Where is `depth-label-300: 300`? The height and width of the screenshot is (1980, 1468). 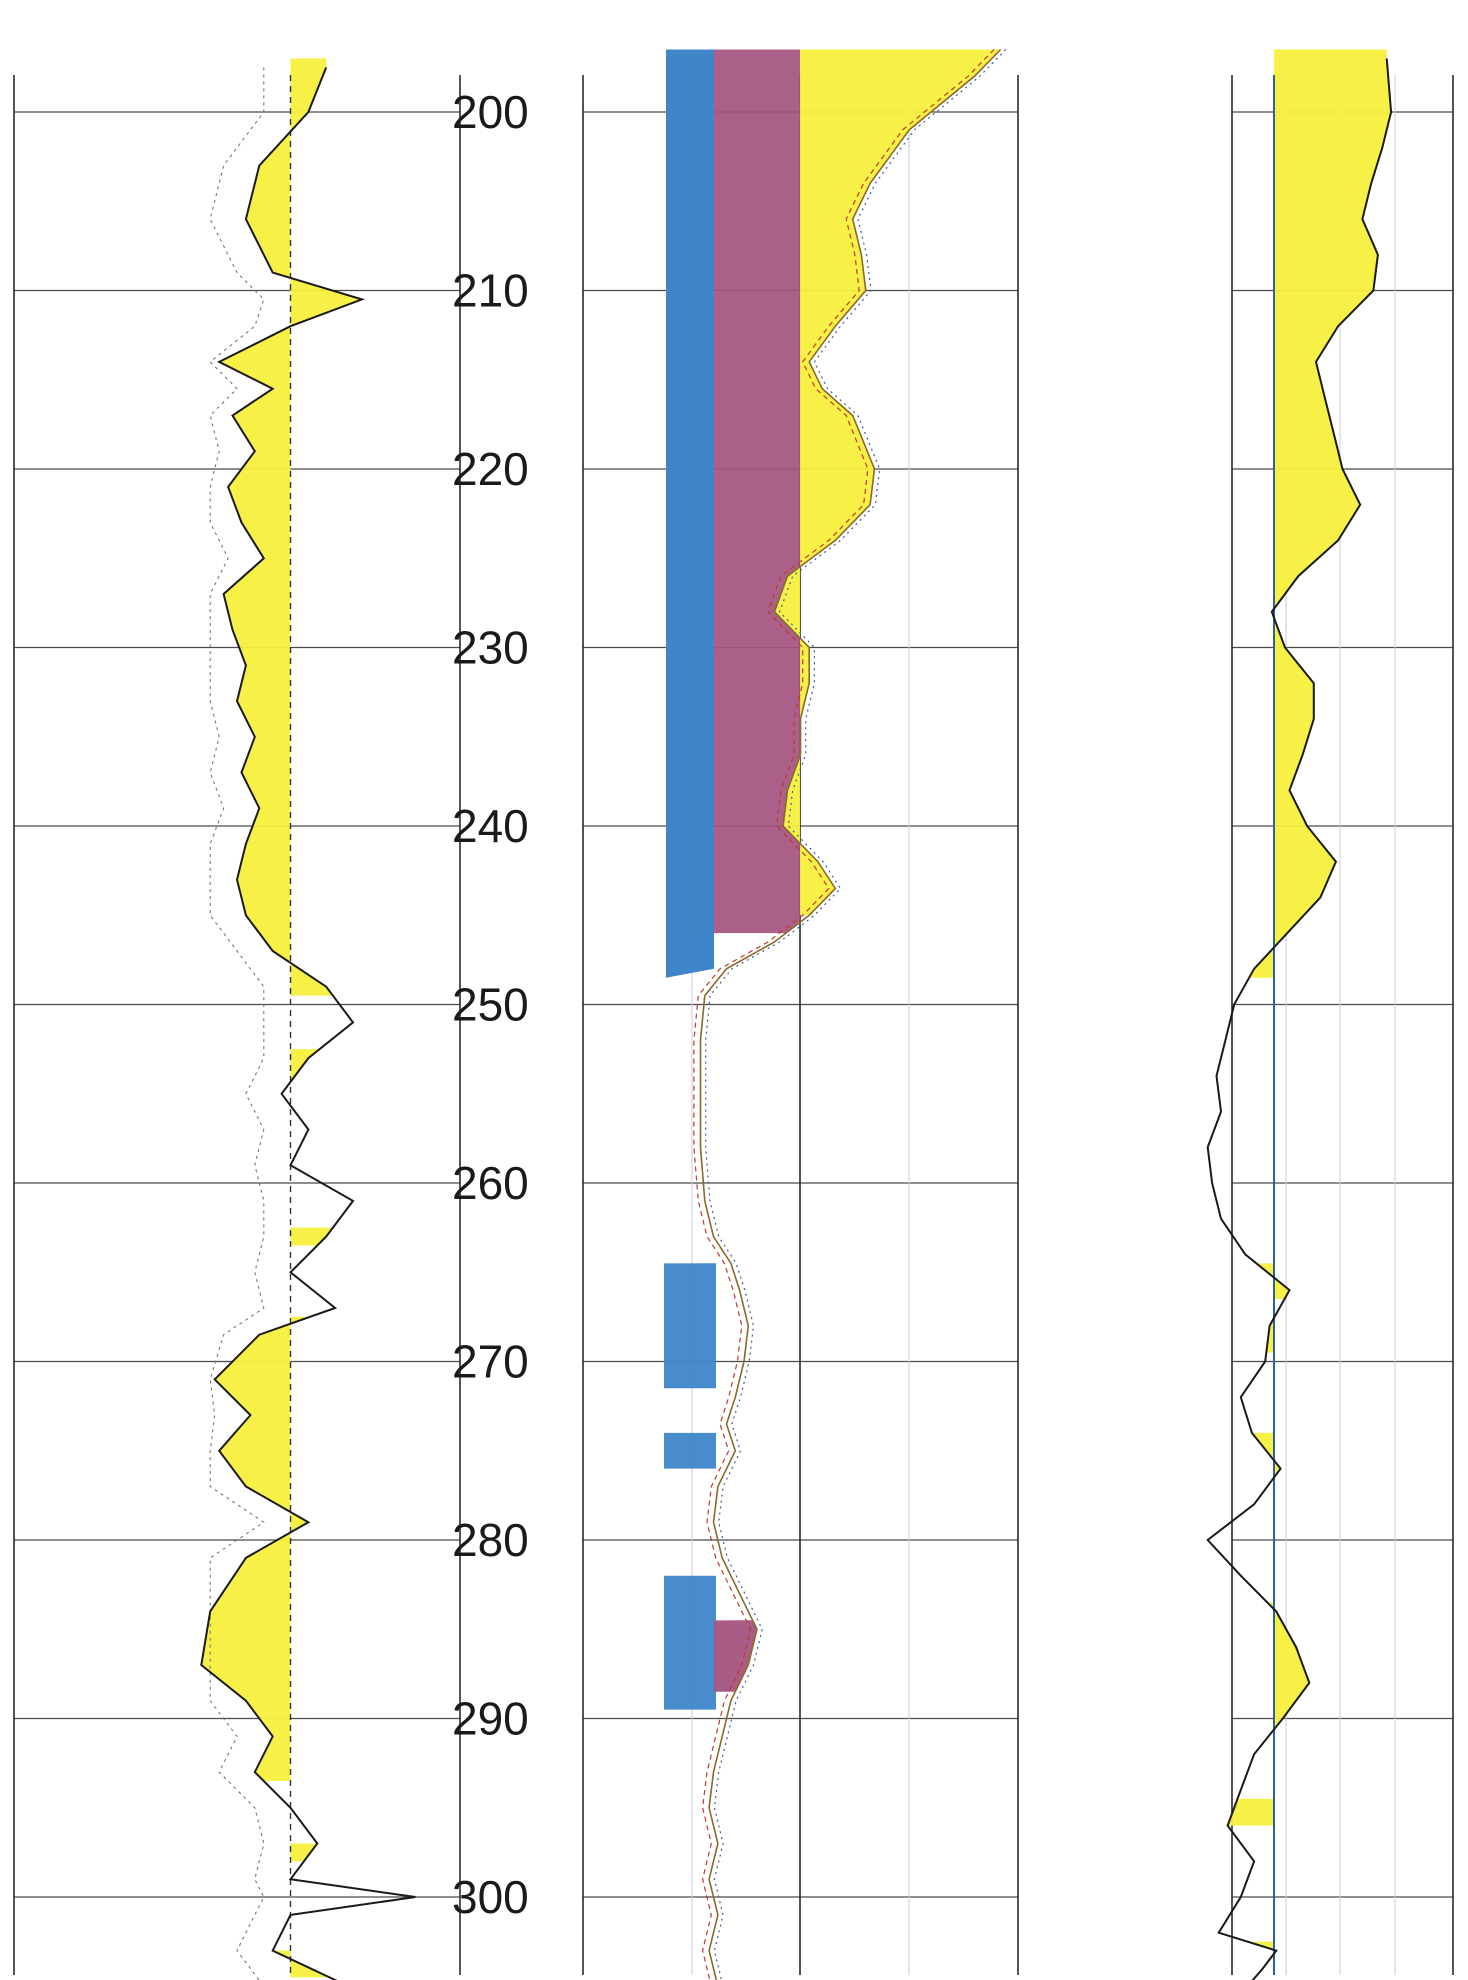 depth-label-300: 300 is located at coordinates (490, 1897).